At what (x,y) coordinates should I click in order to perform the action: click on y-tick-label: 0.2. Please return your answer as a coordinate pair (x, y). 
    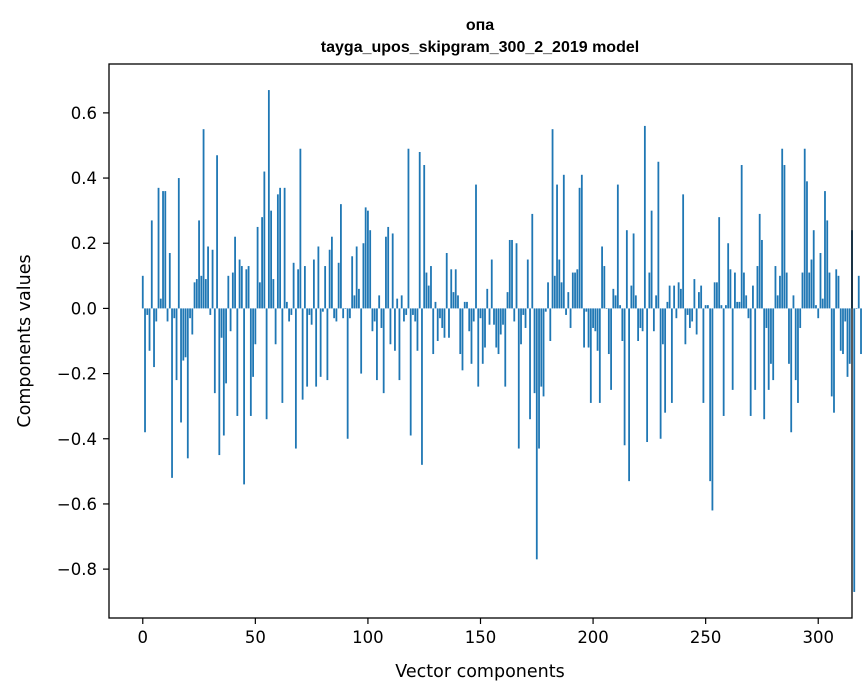
    Looking at the image, I should click on (84, 243).